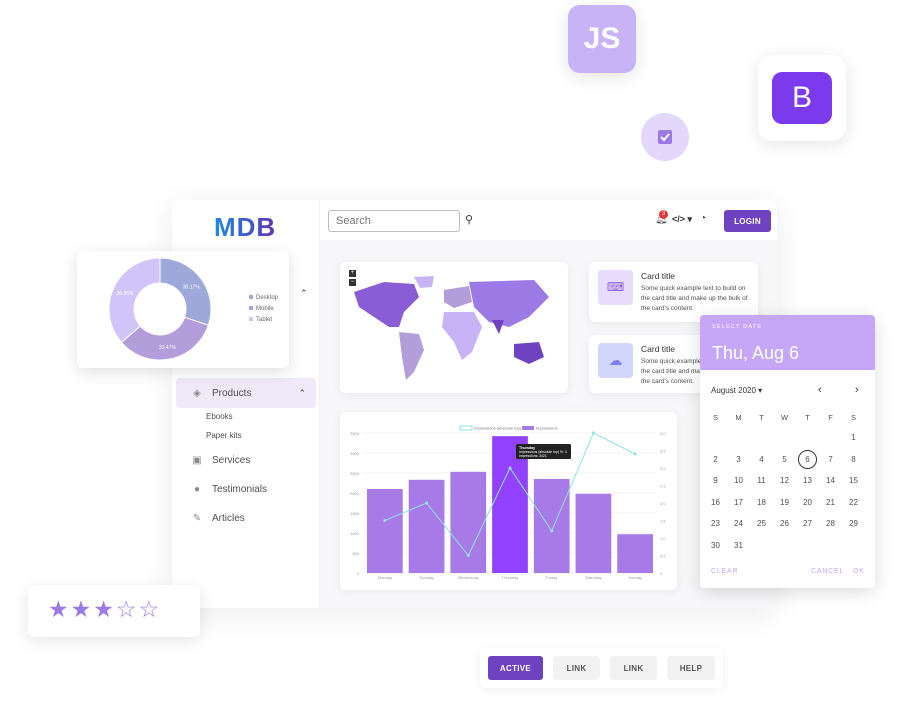 The image size is (900, 716). I want to click on star-rating: ★★★☆☆, so click(104, 609).